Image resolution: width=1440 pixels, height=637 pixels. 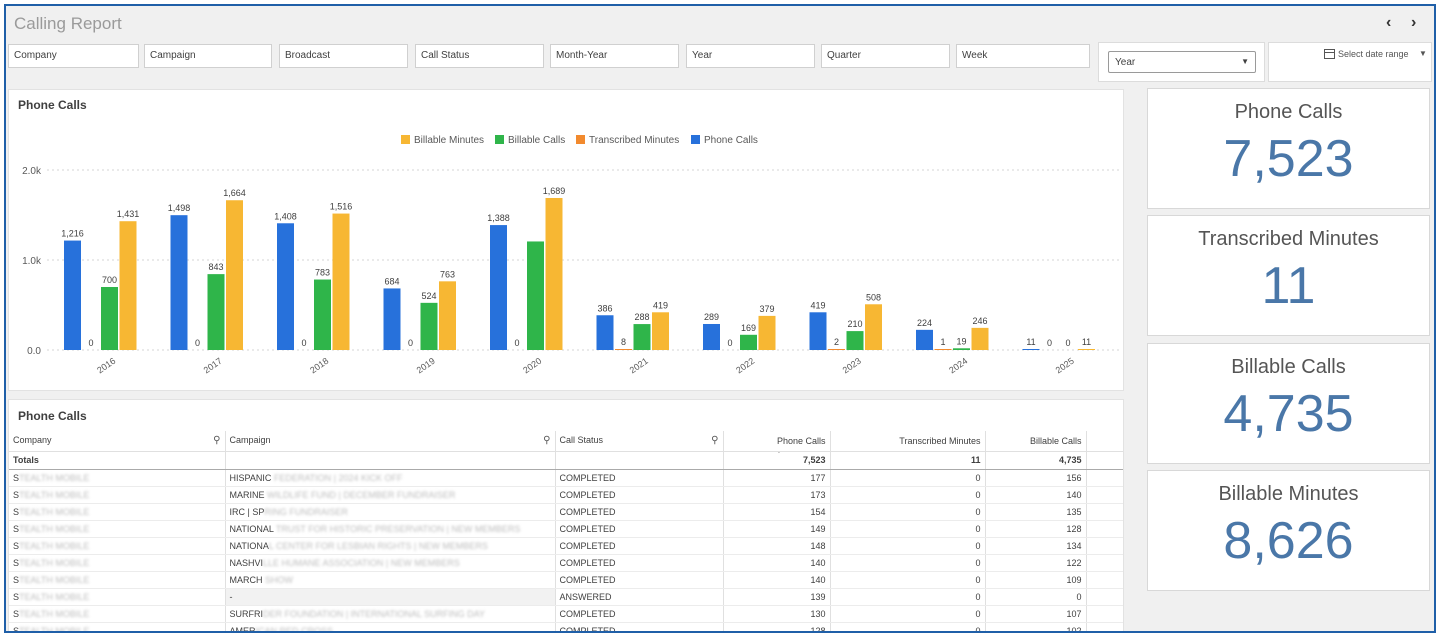 What do you see at coordinates (1023, 56) in the screenshot?
I see `filter-week: Week` at bounding box center [1023, 56].